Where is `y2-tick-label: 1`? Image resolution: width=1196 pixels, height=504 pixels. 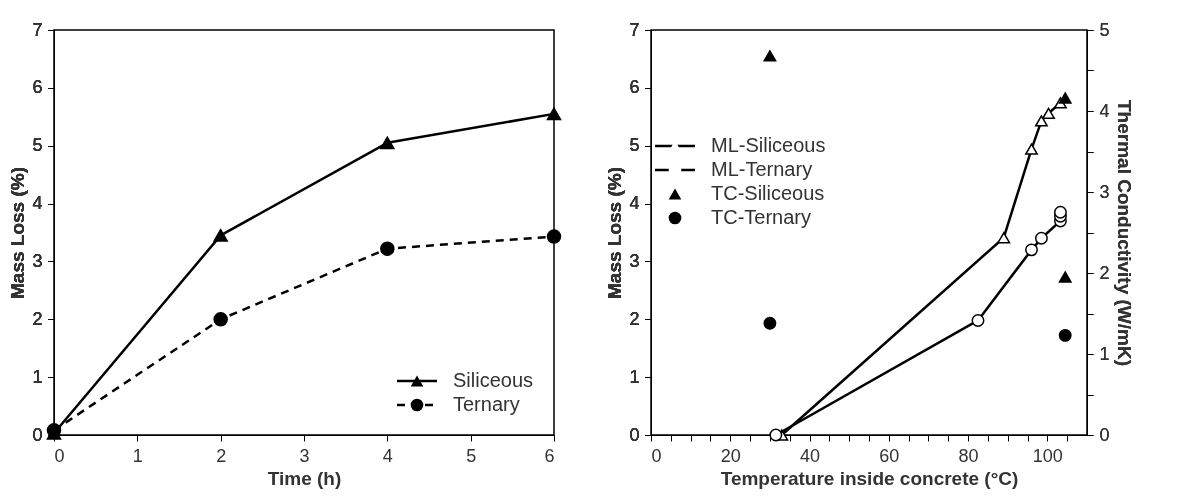 y2-tick-label: 1 is located at coordinates (1104, 353).